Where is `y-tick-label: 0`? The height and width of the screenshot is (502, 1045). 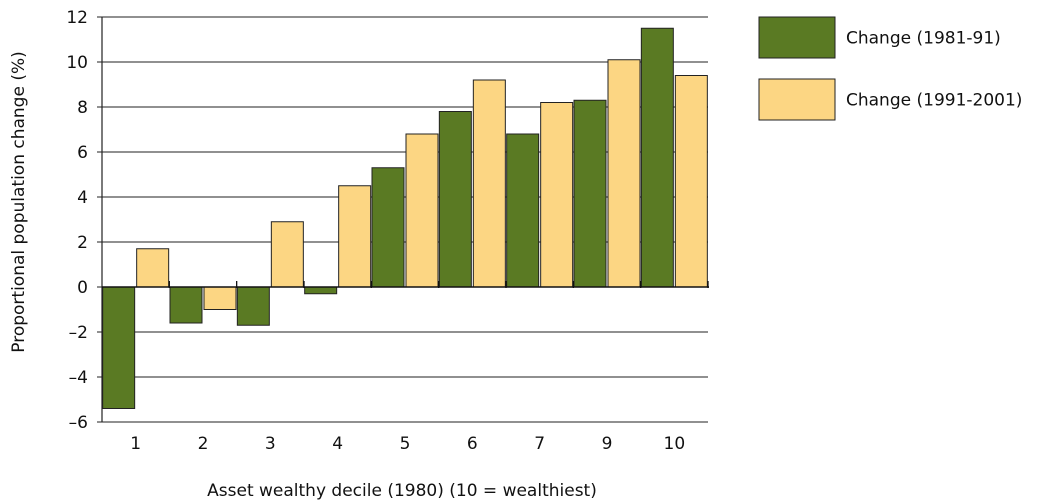
y-tick-label: 0 is located at coordinates (82, 288).